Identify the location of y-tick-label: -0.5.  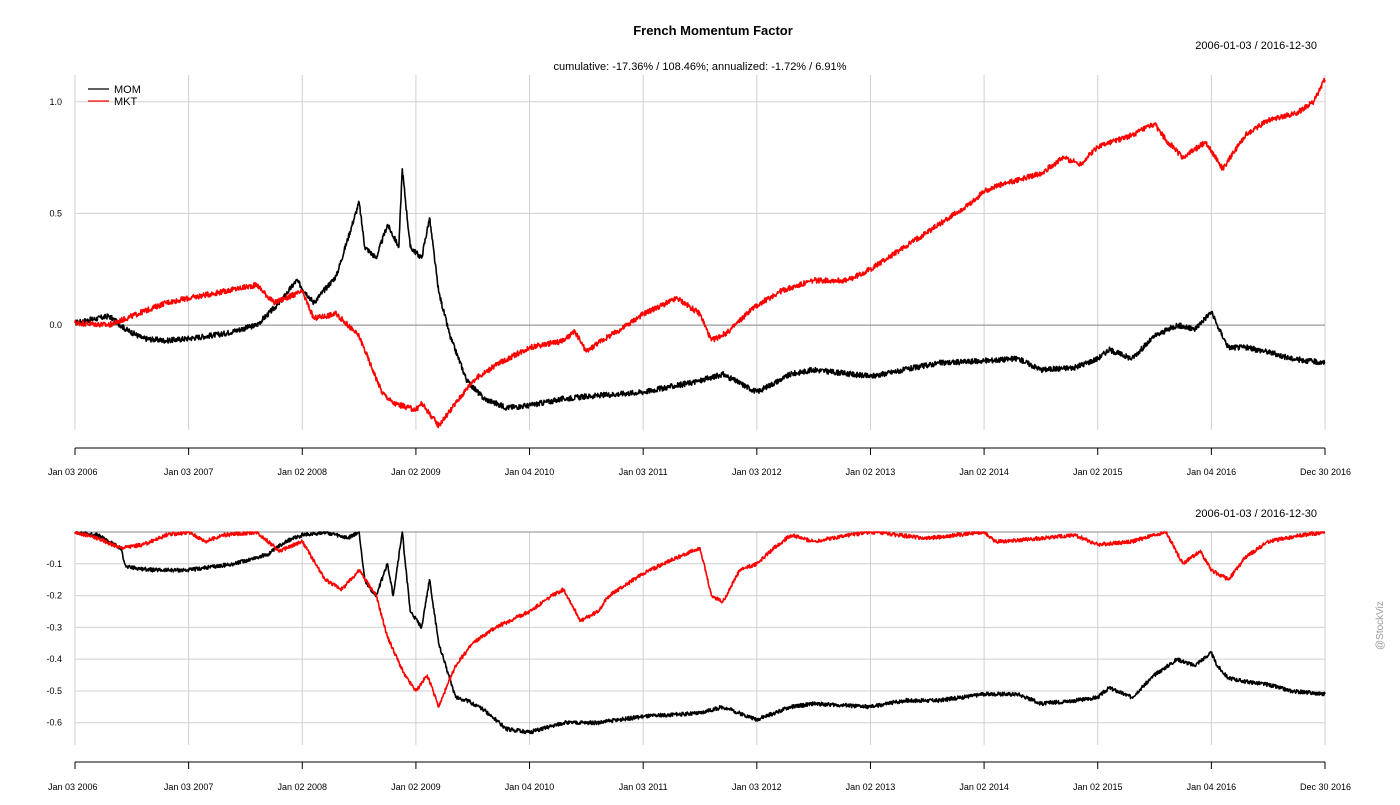
(54, 691).